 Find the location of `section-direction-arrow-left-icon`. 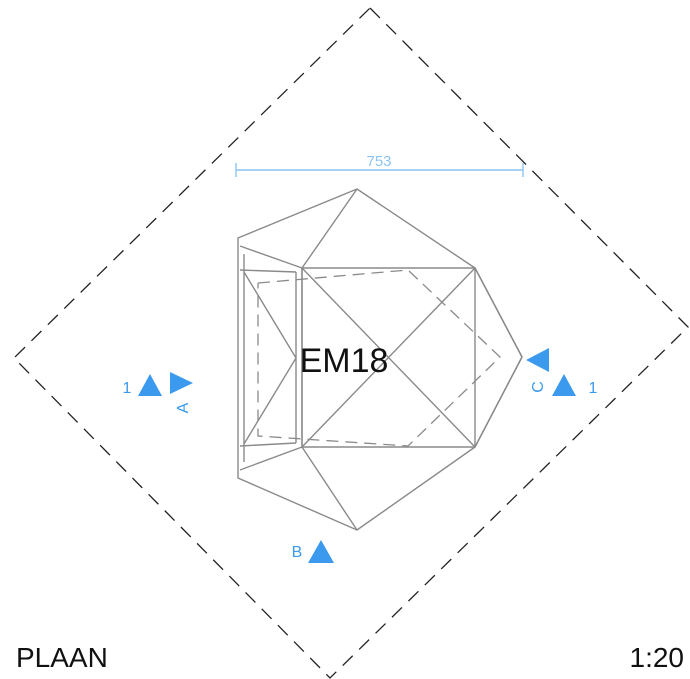

section-direction-arrow-left-icon is located at coordinates (537, 360).